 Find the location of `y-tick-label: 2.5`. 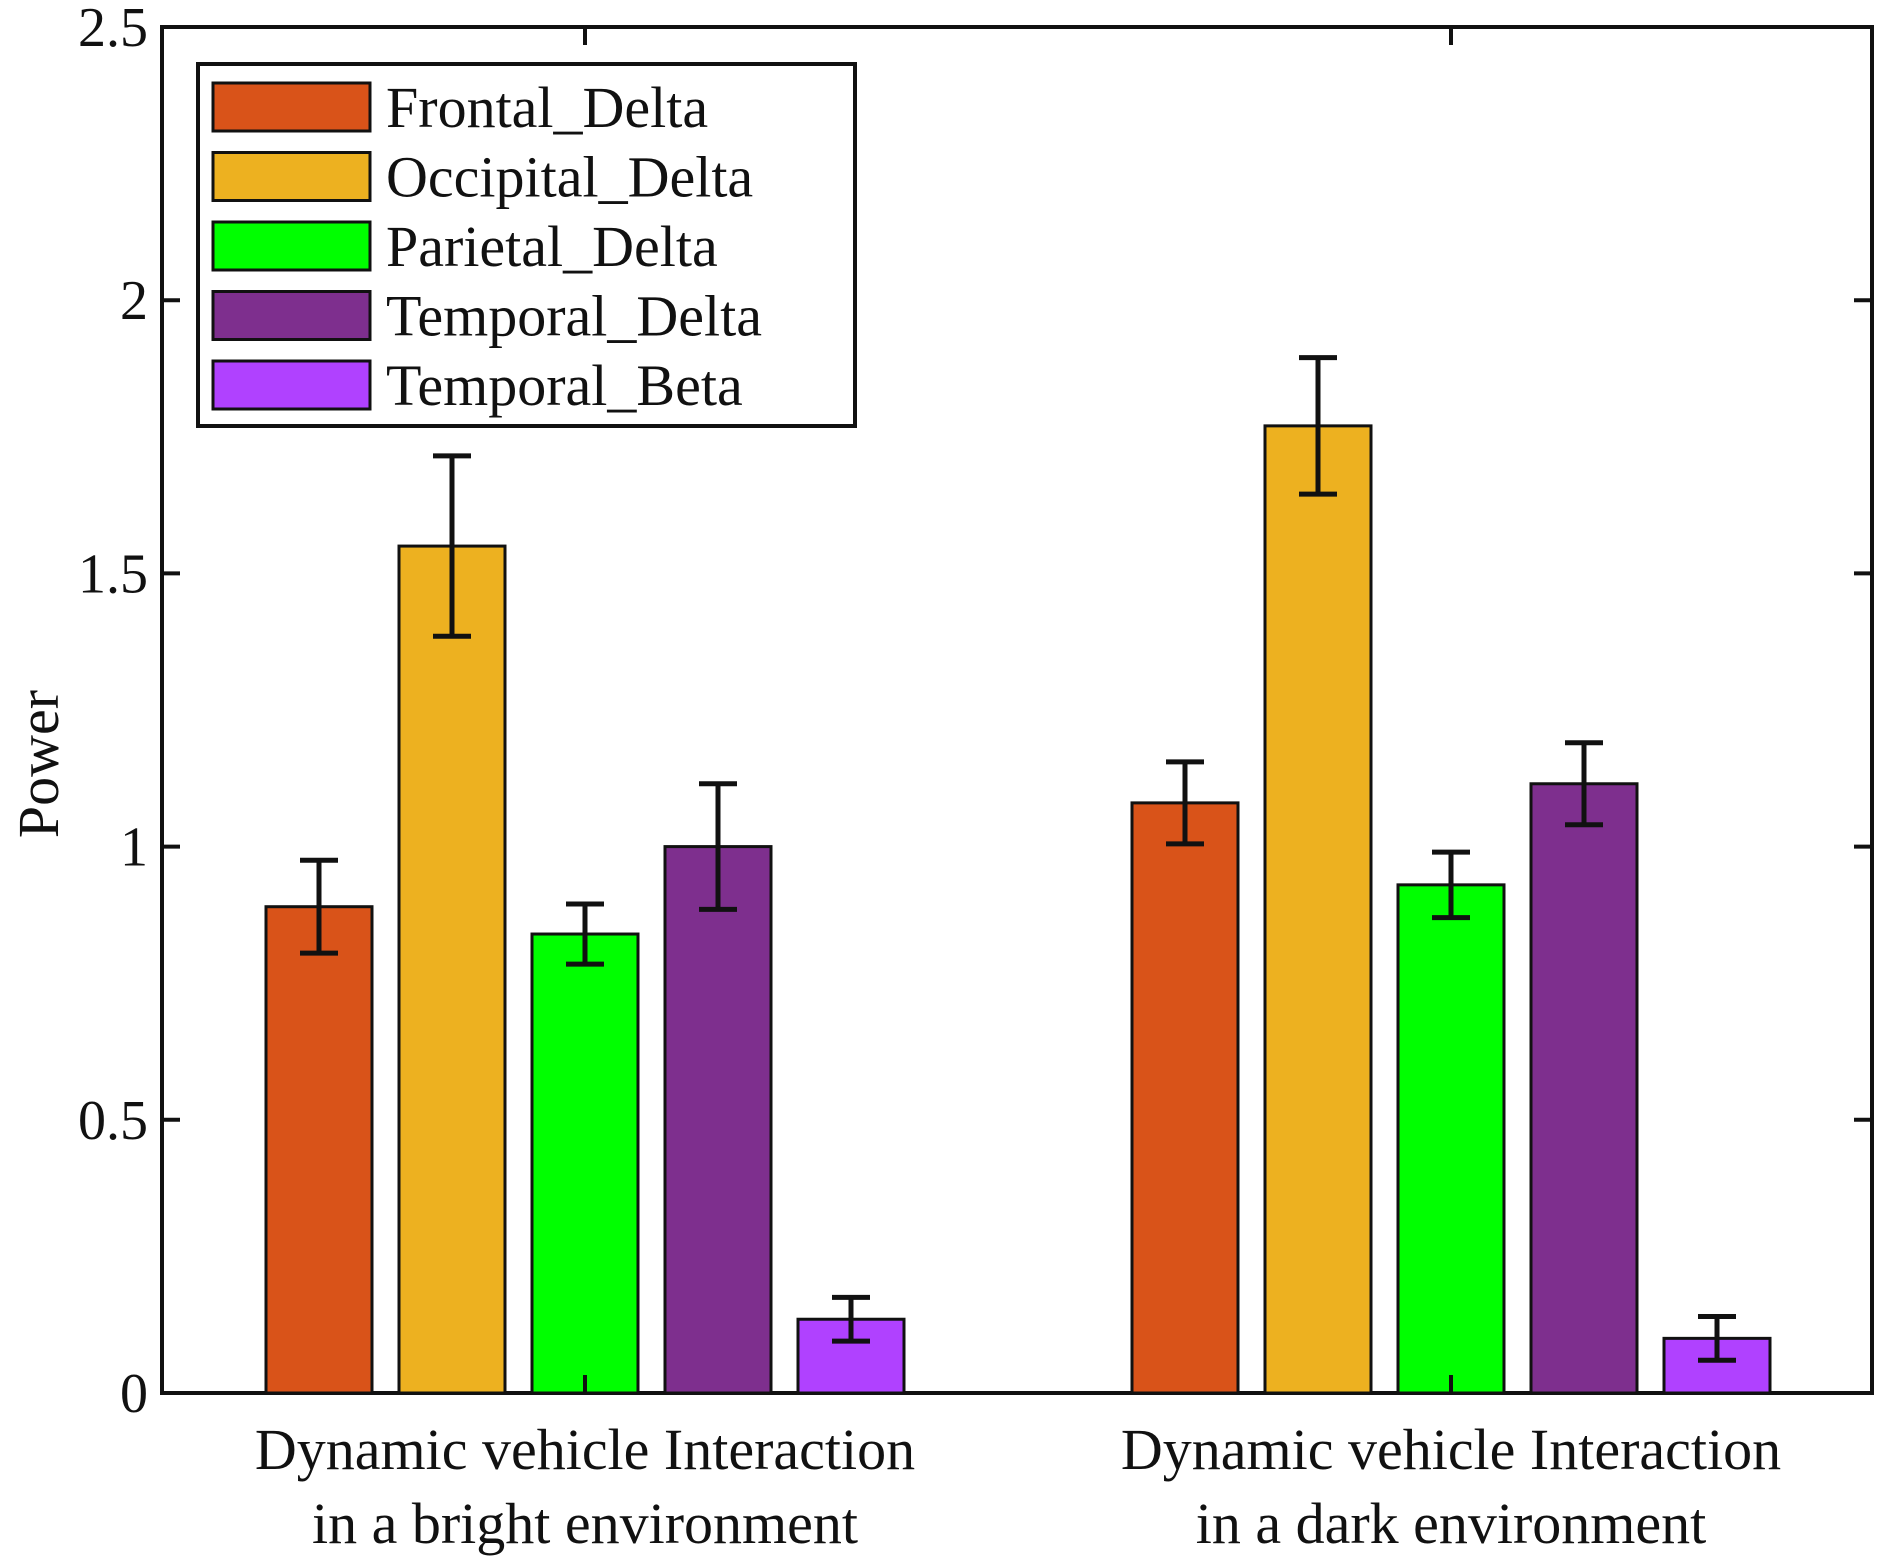

y-tick-label: 2.5 is located at coordinates (113, 29).